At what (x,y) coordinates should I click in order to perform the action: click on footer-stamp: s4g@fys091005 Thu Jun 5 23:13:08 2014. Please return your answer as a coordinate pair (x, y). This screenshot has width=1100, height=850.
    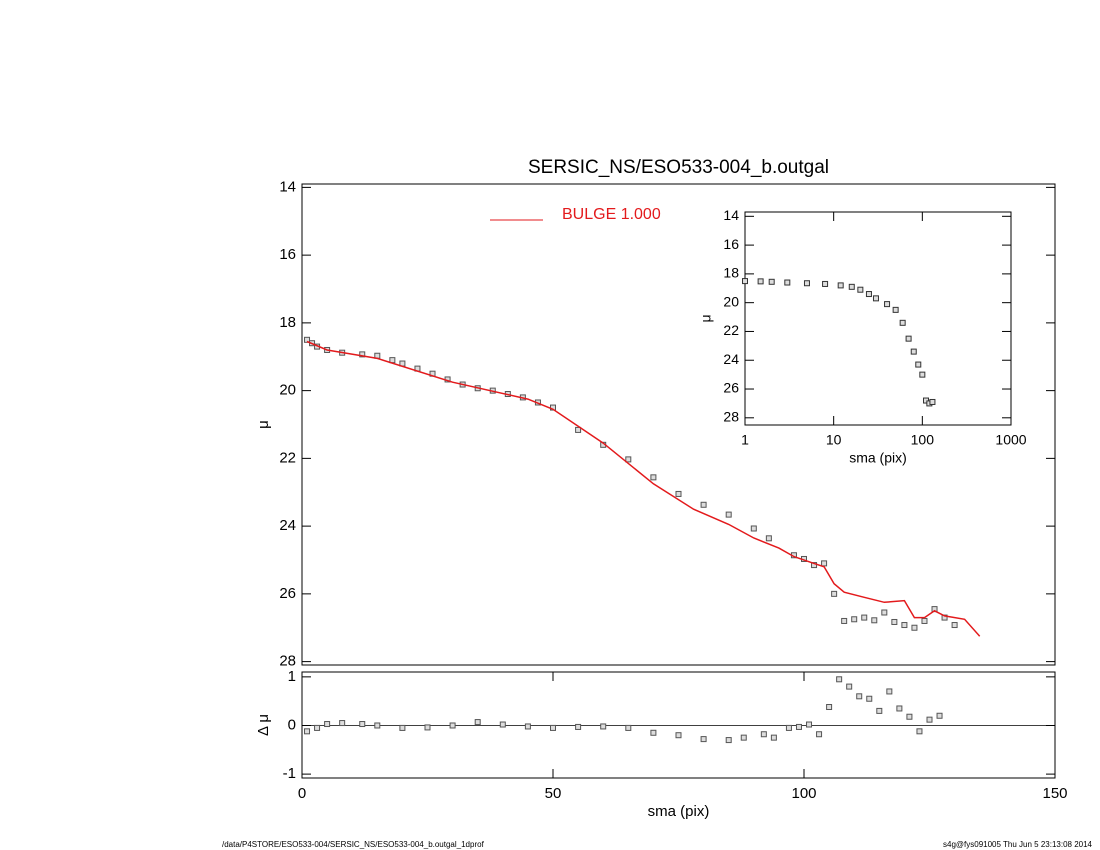
    Looking at the image, I should click on (1018, 844).